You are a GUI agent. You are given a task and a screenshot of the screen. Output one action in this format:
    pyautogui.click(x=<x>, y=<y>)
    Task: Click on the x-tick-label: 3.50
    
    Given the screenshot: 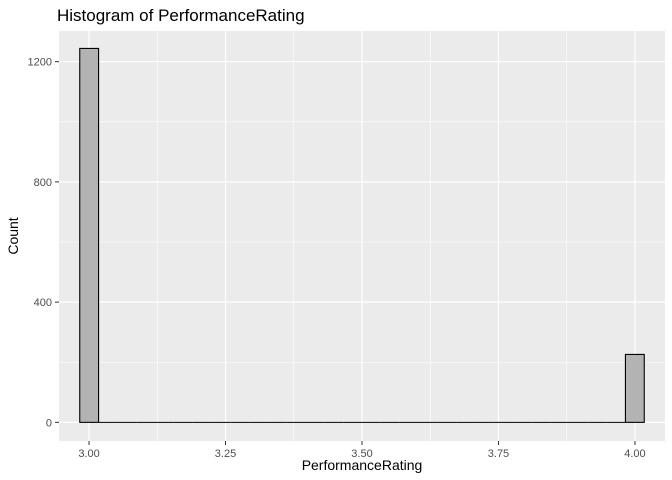 What is the action you would take?
    pyautogui.click(x=361, y=454)
    